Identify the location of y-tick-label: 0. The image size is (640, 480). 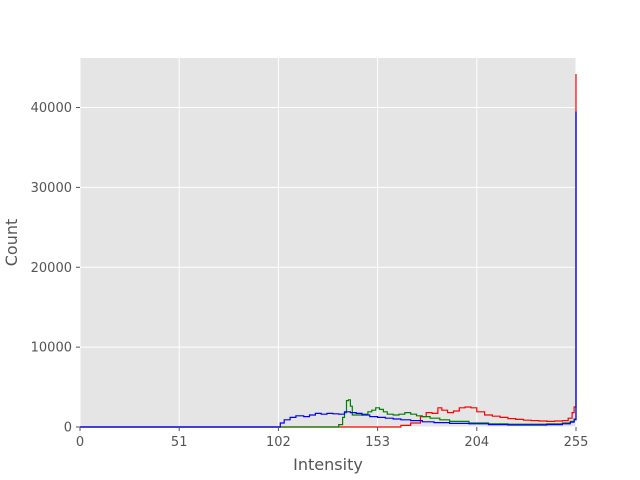
(68, 428).